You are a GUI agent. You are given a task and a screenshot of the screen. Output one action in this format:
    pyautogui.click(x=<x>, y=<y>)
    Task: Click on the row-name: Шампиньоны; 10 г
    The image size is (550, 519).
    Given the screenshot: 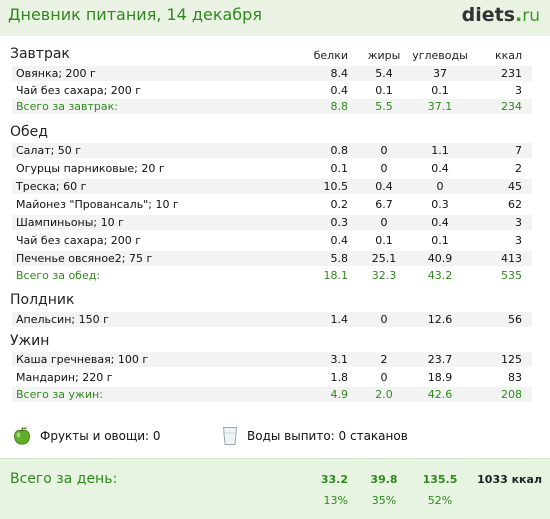 What is the action you would take?
    pyautogui.click(x=70, y=222)
    